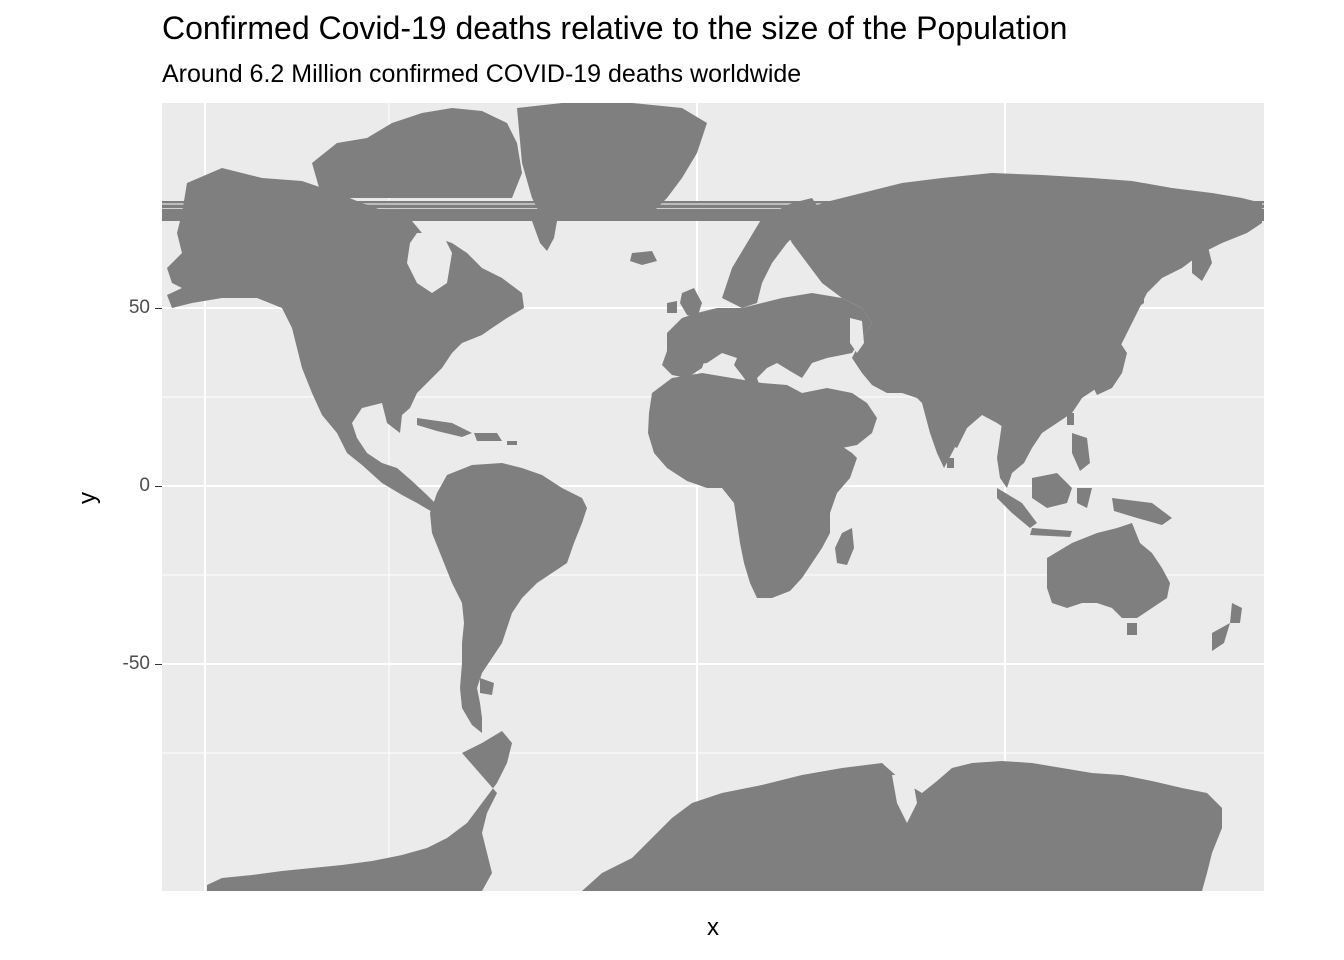  I want to click on tierra-del-fuego, so click(487, 686).